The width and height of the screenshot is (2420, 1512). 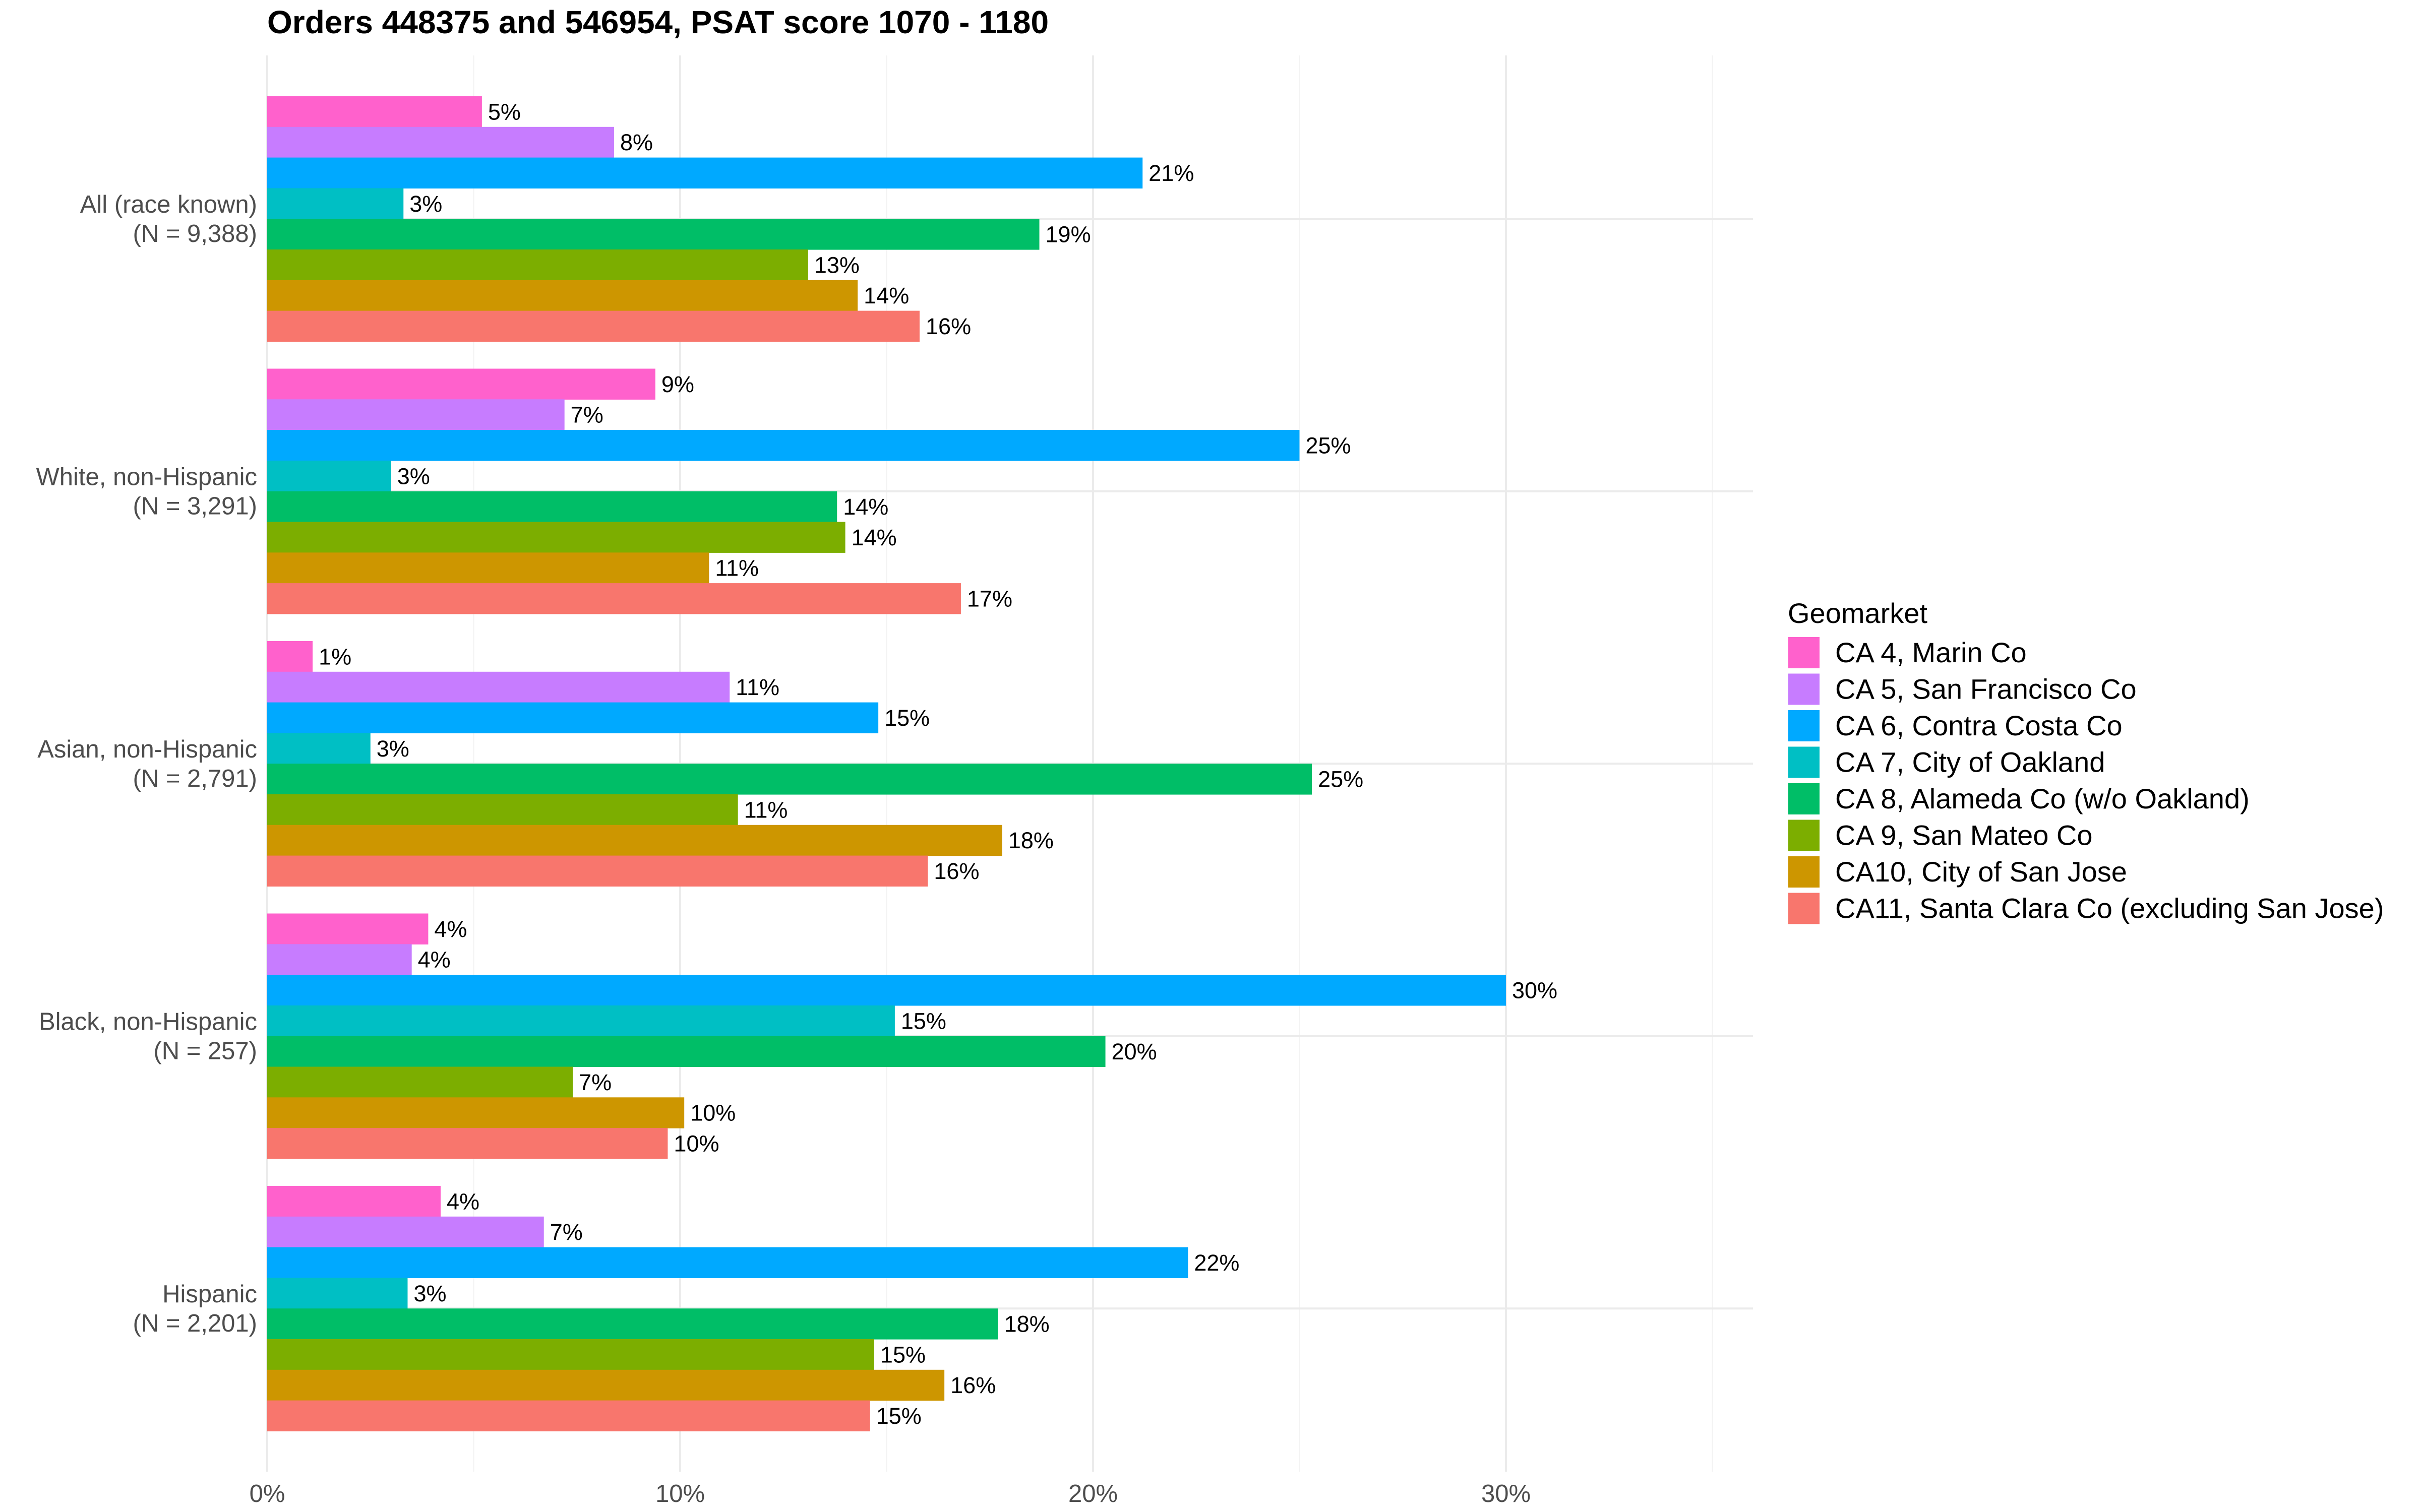 What do you see at coordinates (2042, 798) in the screenshot?
I see `legend-label: CA 8, Alameda Co (w/o Oakland)` at bounding box center [2042, 798].